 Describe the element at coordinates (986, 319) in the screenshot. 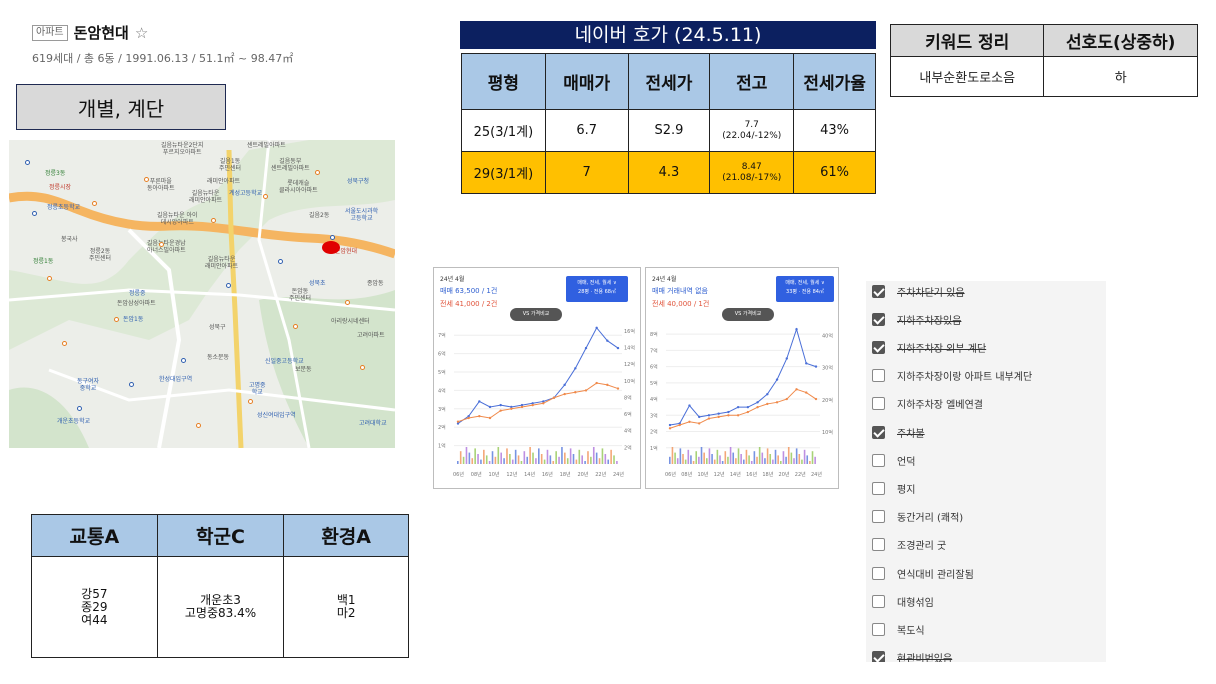

I see `checklist-item: 지하주차장있음` at that location.